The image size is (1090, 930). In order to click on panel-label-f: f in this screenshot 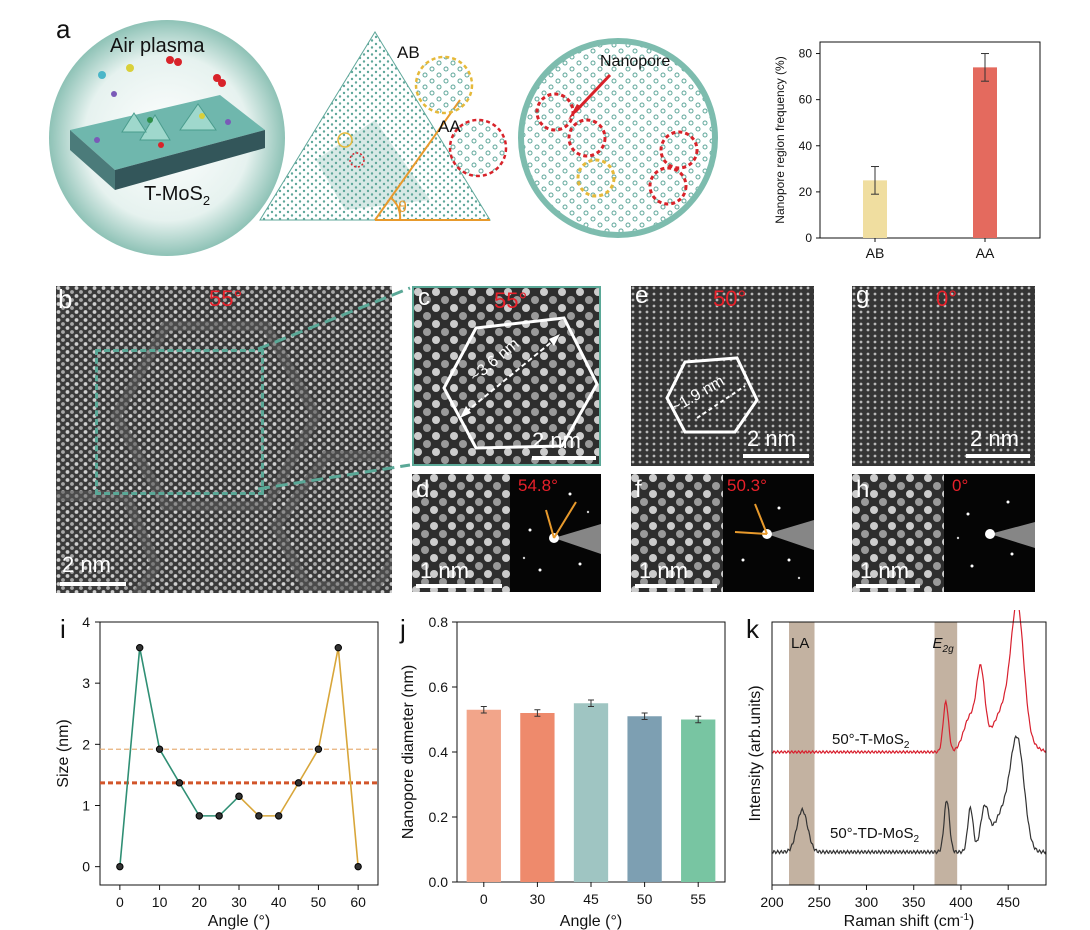, I will do `click(638, 489)`.